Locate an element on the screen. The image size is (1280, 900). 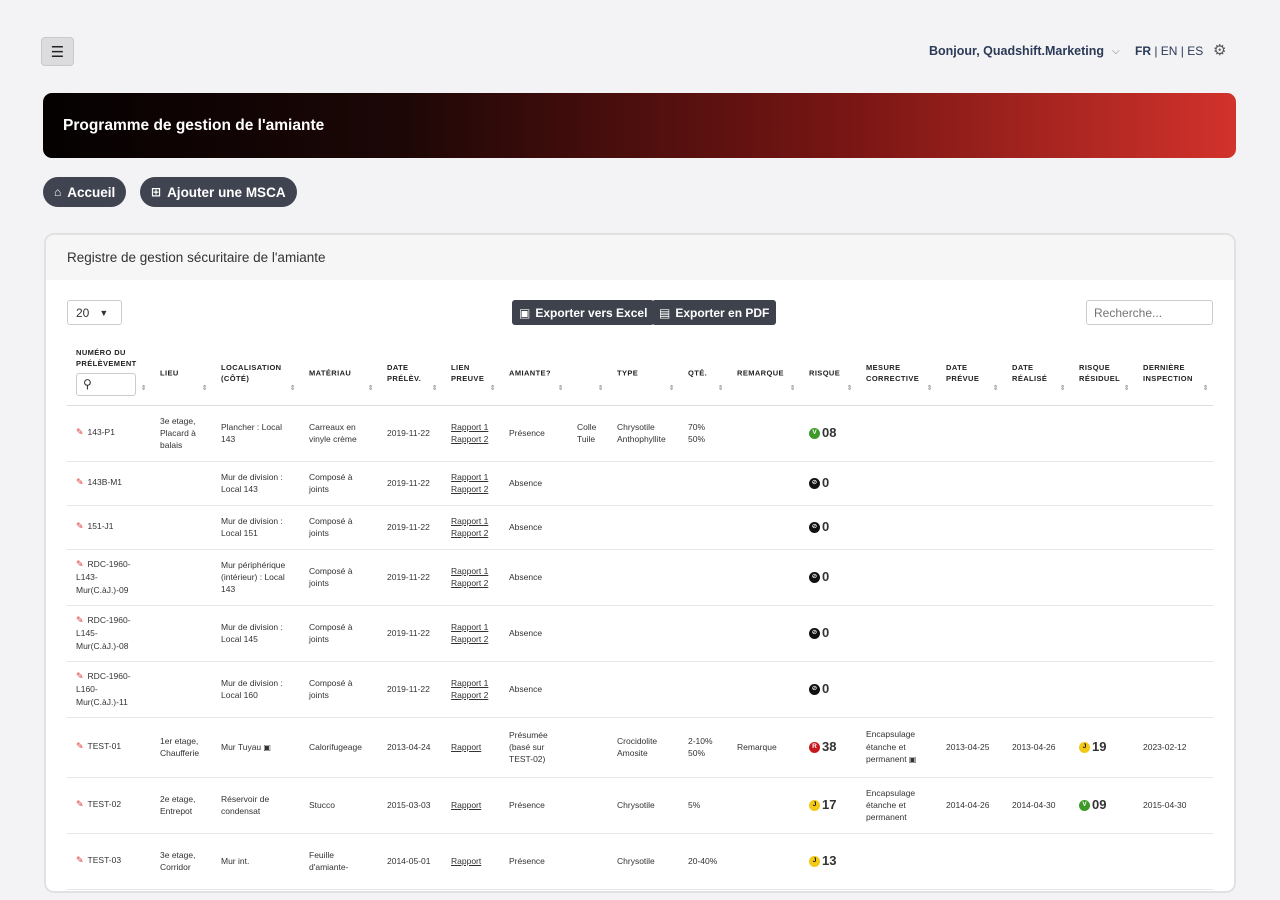
risque-residuel-cell is located at coordinates (1102, 527).